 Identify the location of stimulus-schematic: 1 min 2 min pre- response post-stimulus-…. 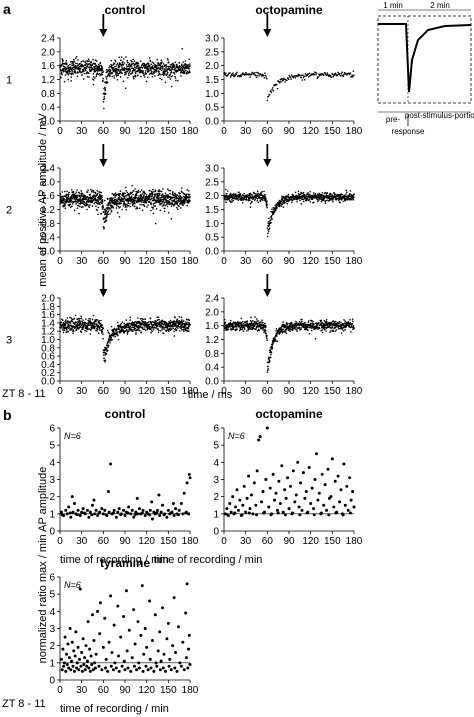
(425, 68).